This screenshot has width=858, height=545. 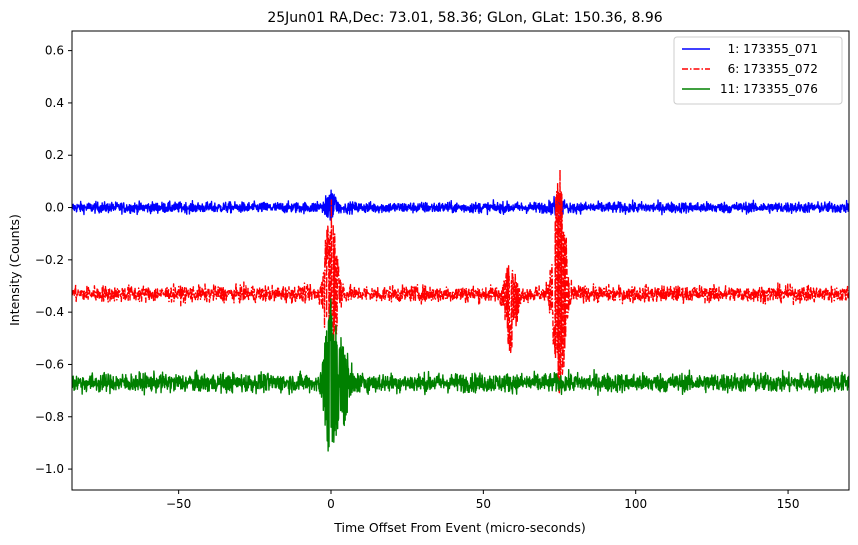 I want to click on y-tick-label: −0.4, so click(x=49, y=312).